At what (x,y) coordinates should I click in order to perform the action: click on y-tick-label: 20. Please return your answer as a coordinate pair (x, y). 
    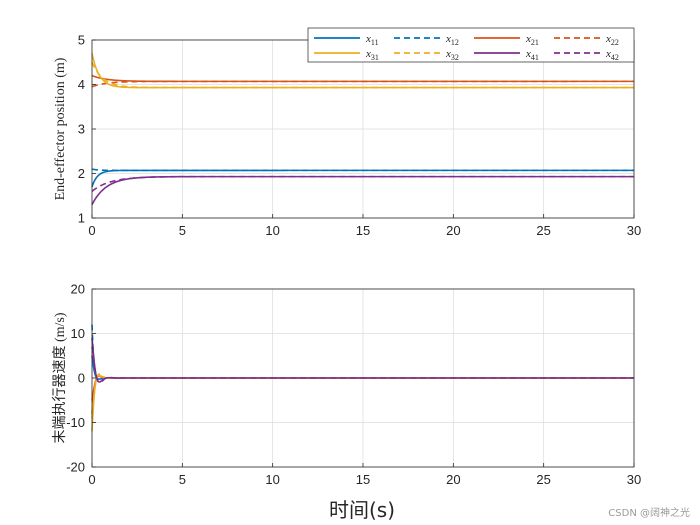
    Looking at the image, I should click on (78, 289).